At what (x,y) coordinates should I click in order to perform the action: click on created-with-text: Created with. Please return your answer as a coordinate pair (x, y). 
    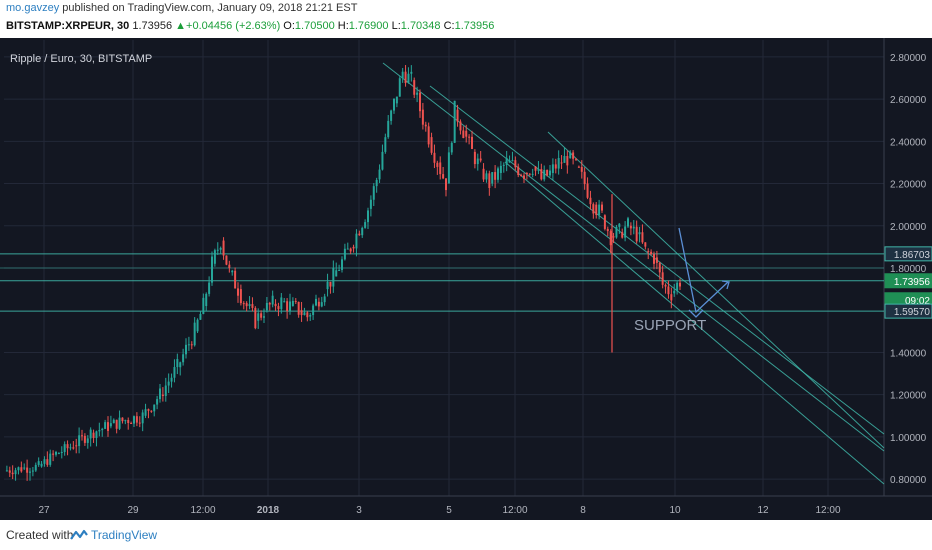
    Looking at the image, I should click on (40, 535).